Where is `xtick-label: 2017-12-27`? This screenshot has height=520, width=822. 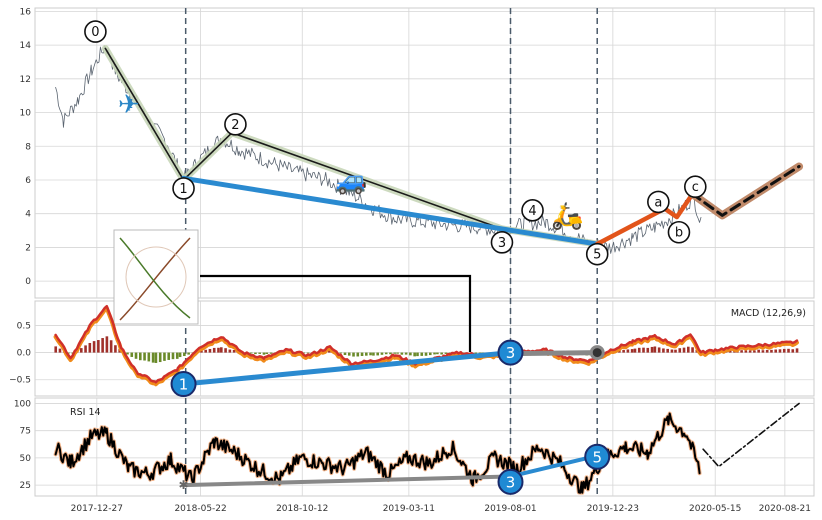 xtick-label: 2017-12-27 is located at coordinates (97, 509).